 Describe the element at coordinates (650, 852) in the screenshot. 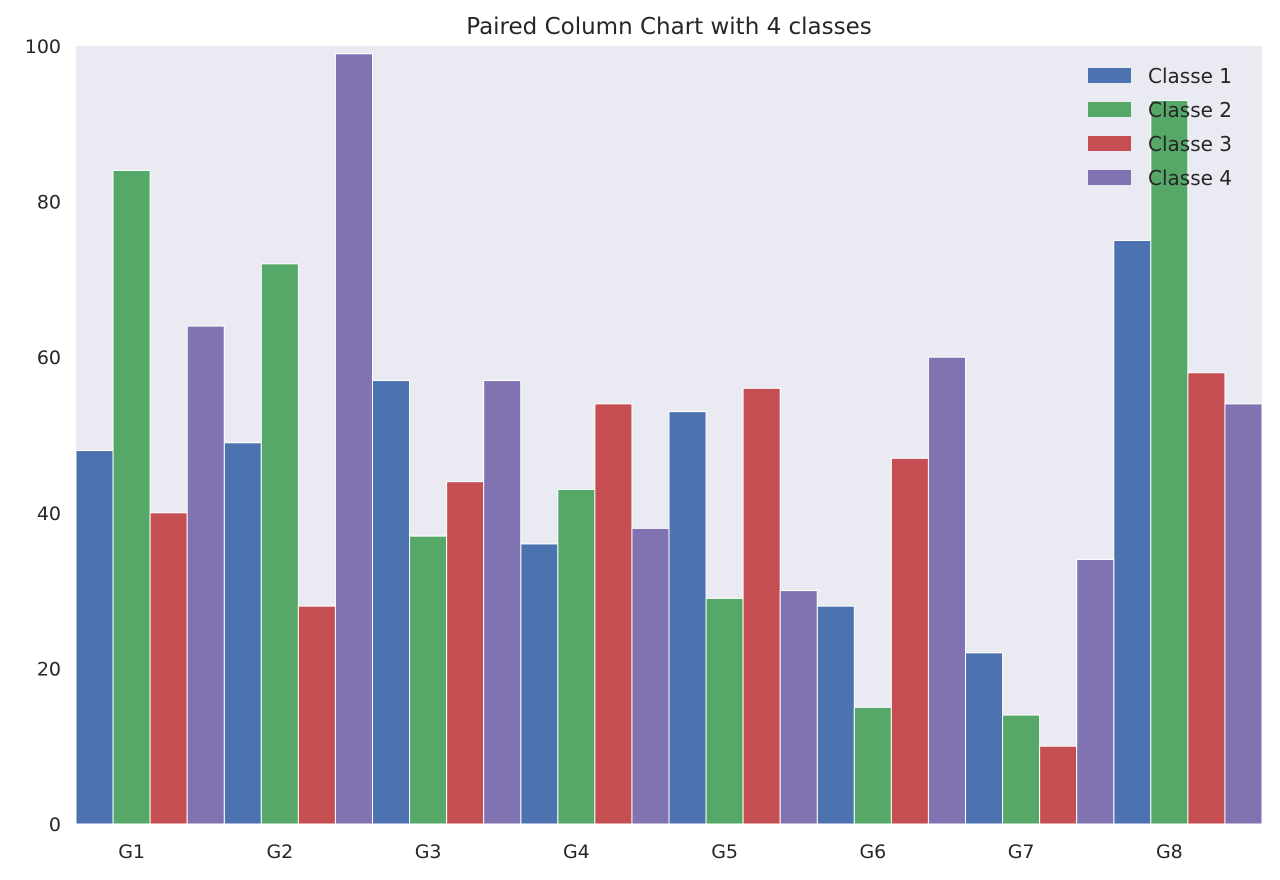

I see `x-axis: G1 G2 G3 G4 G5 G6 G7 G8` at that location.